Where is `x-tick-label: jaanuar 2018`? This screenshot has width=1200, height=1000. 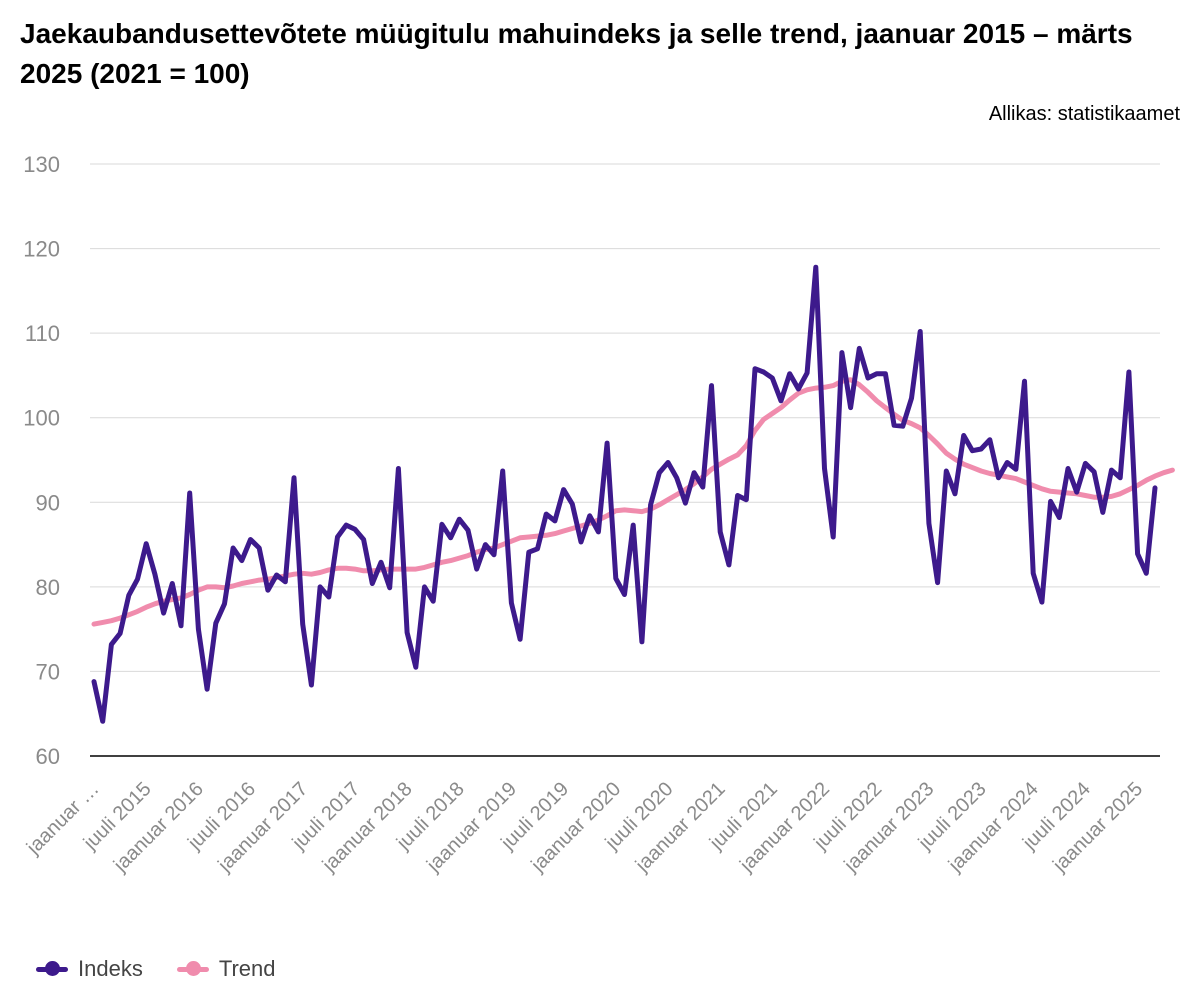 x-tick-label: jaanuar 2018 is located at coordinates (367, 827).